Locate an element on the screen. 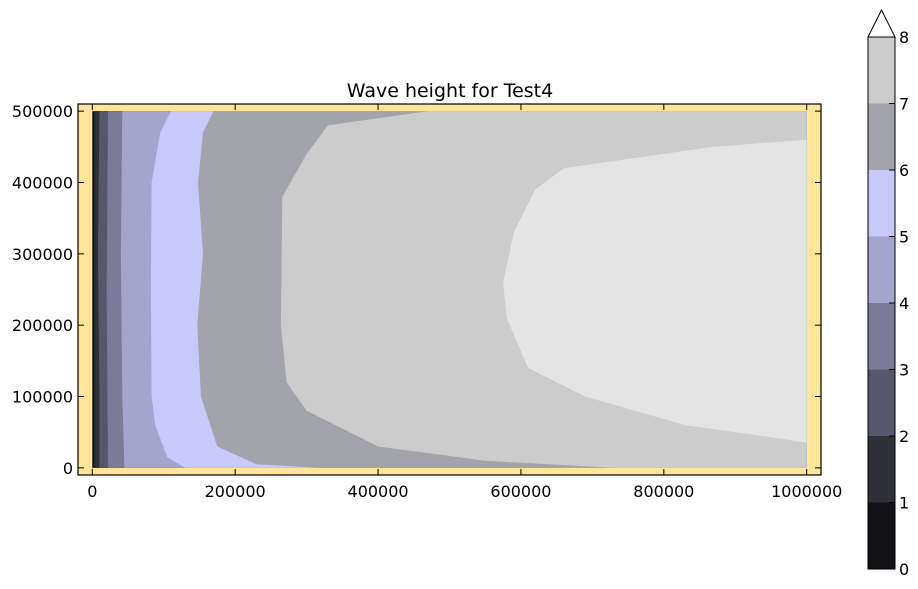  colorbar: 0 1 2 3 4 5 6 7 8 is located at coordinates (888, 293).